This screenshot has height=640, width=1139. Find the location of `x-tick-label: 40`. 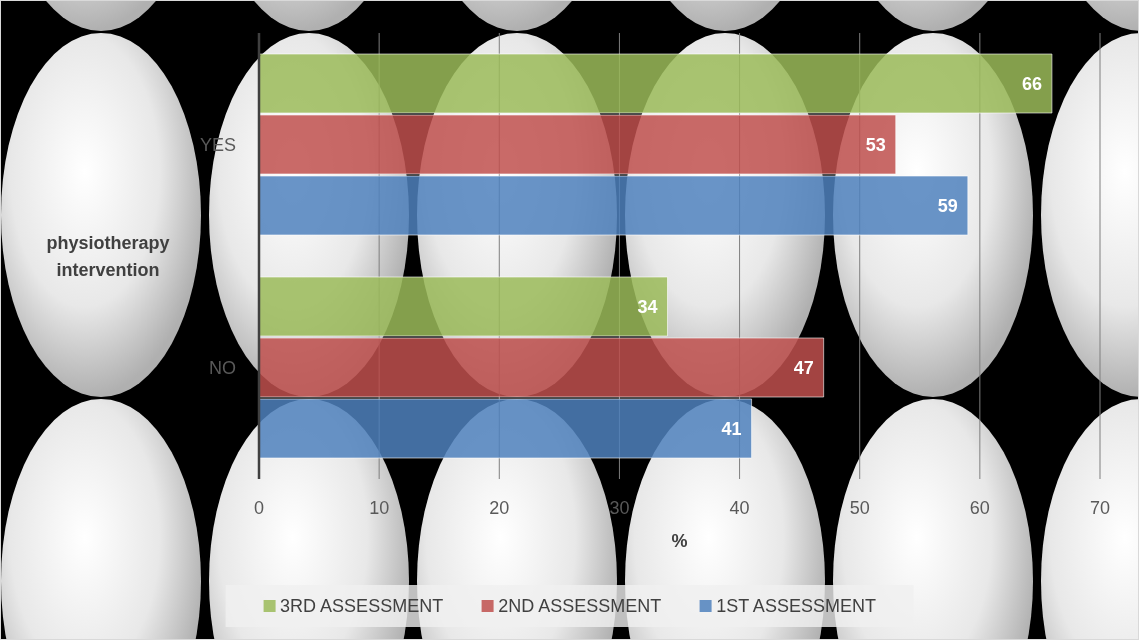

x-tick-label: 40 is located at coordinates (739, 507).